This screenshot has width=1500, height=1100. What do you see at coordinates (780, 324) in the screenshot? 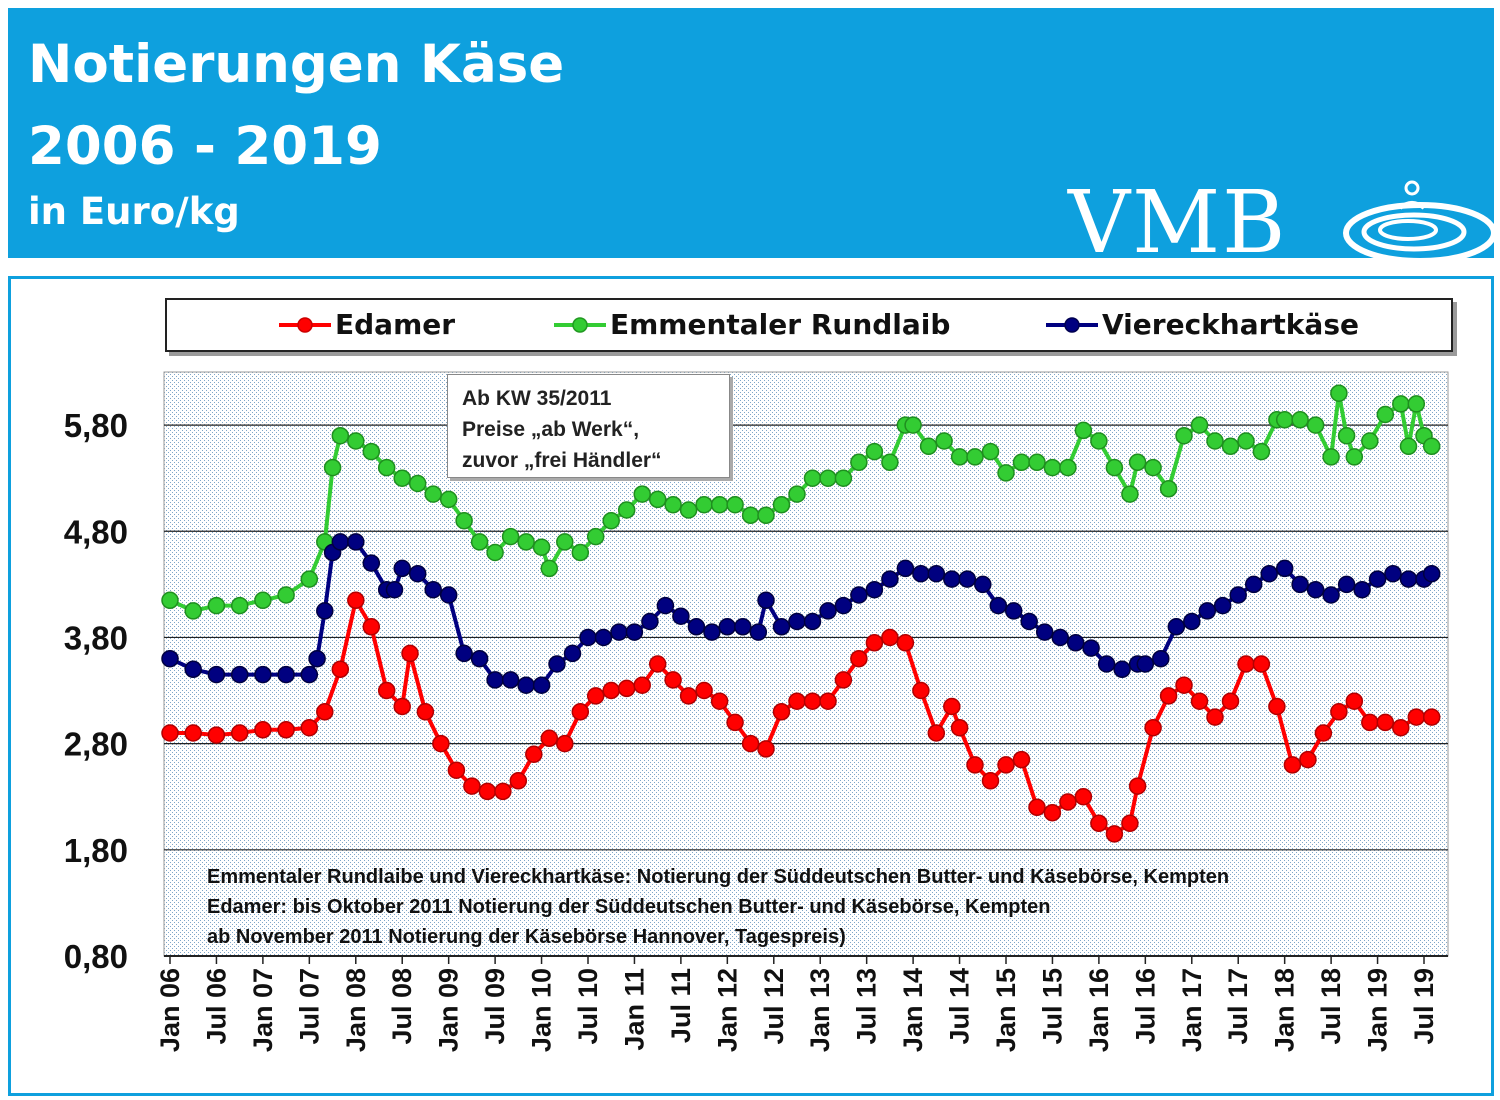
I see `legend-label-emmentaler: Emmentaler Rundlaib` at bounding box center [780, 324].